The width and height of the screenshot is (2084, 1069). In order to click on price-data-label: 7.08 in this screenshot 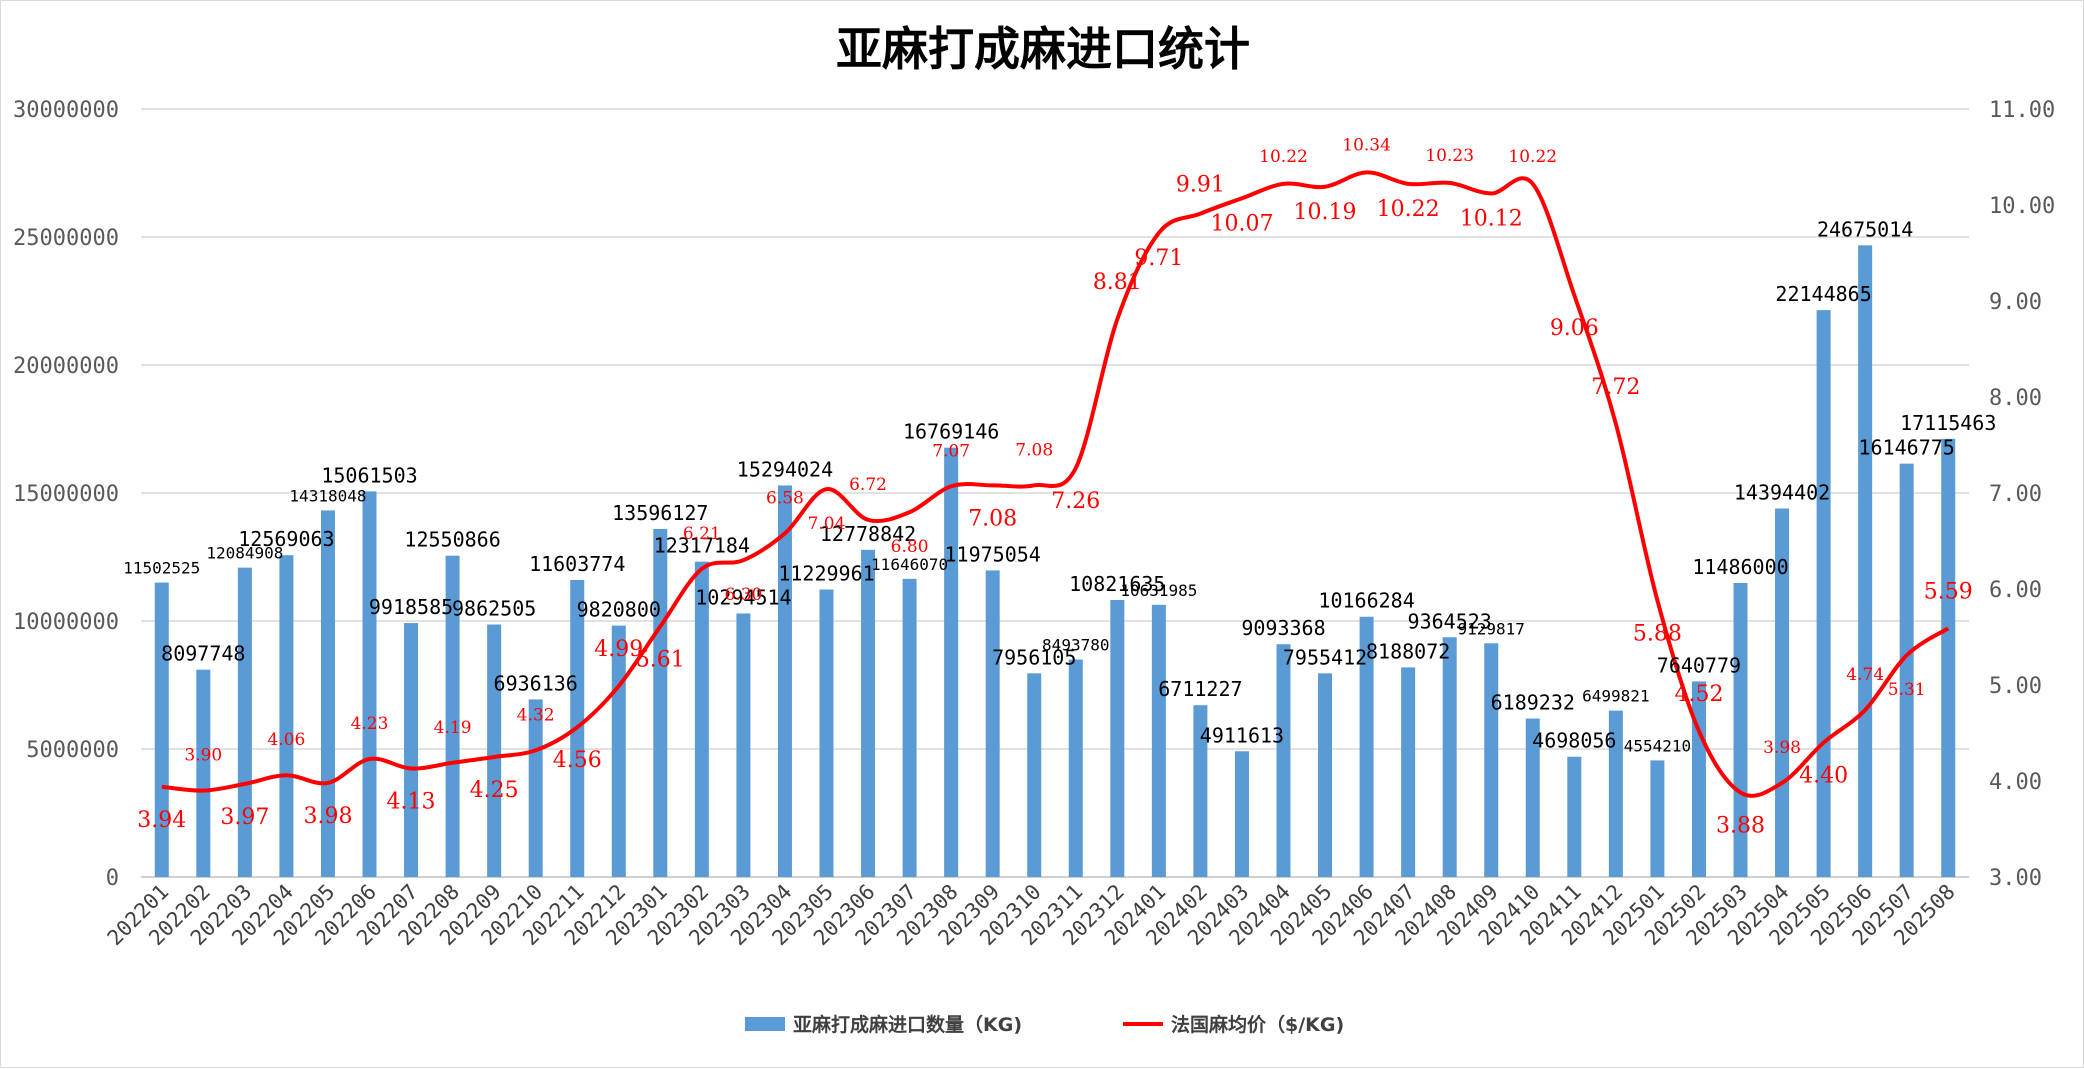, I will do `click(1034, 450)`.